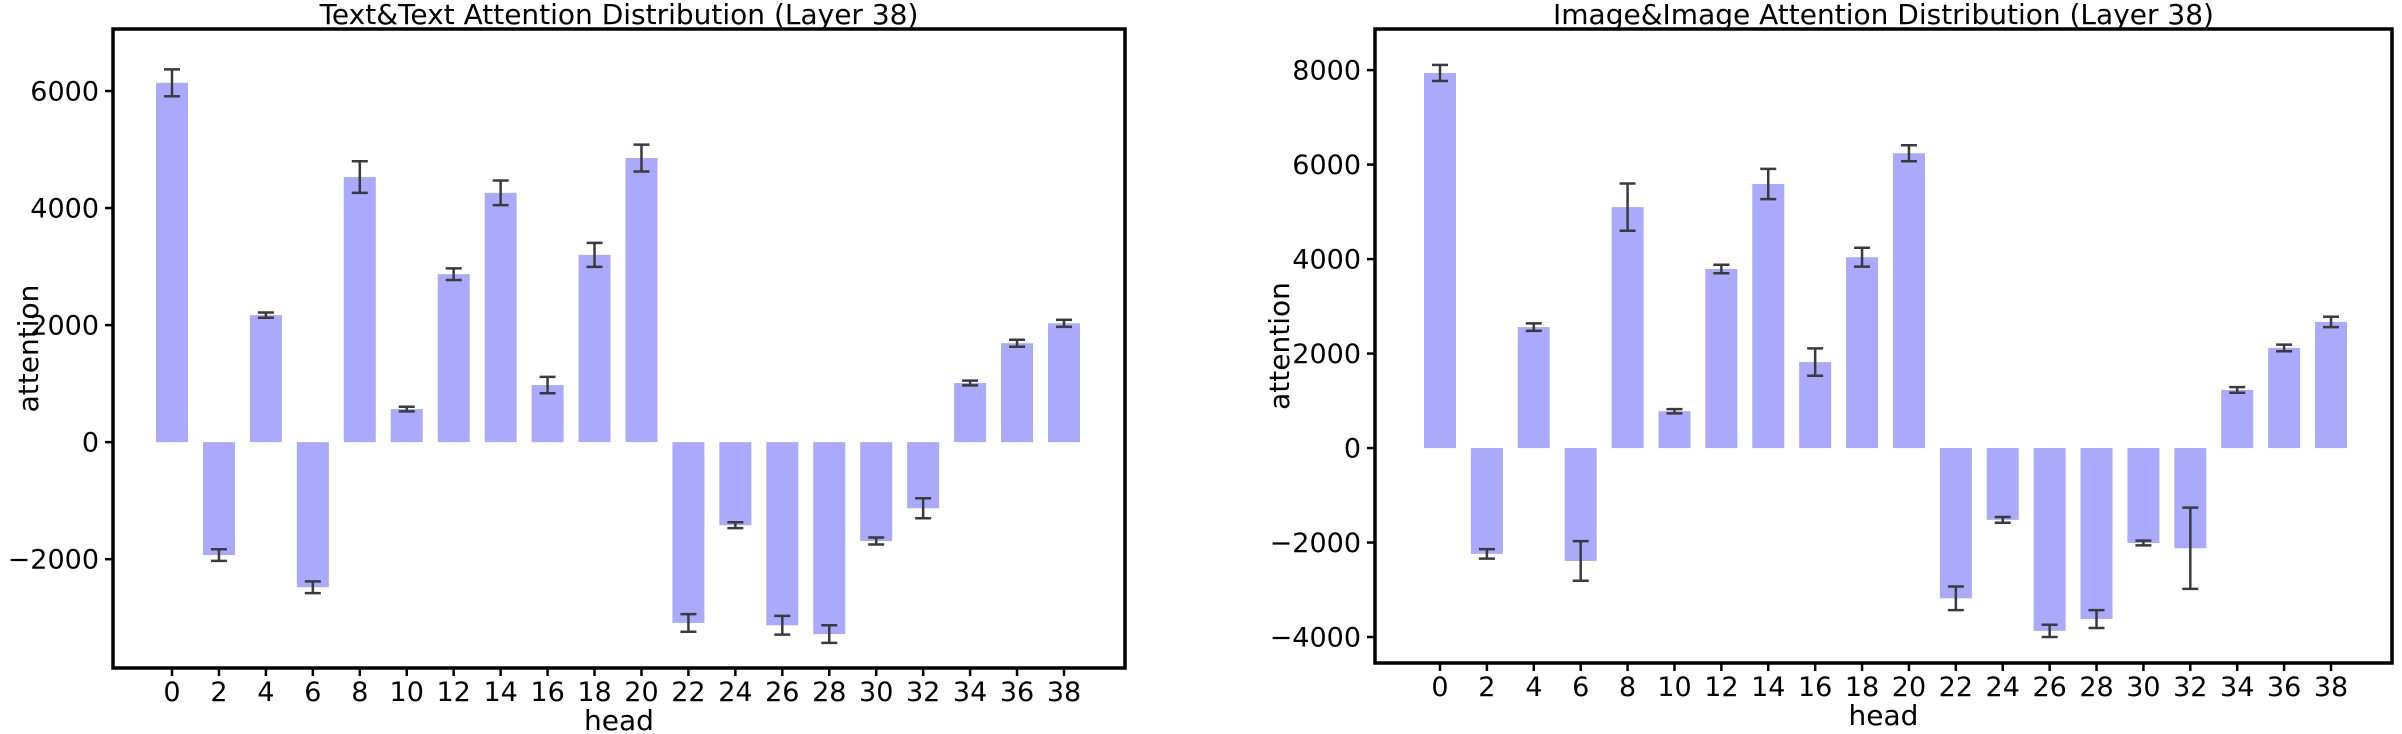  Describe the element at coordinates (359, 692) in the screenshot. I see `x-tick-label: 8` at that location.